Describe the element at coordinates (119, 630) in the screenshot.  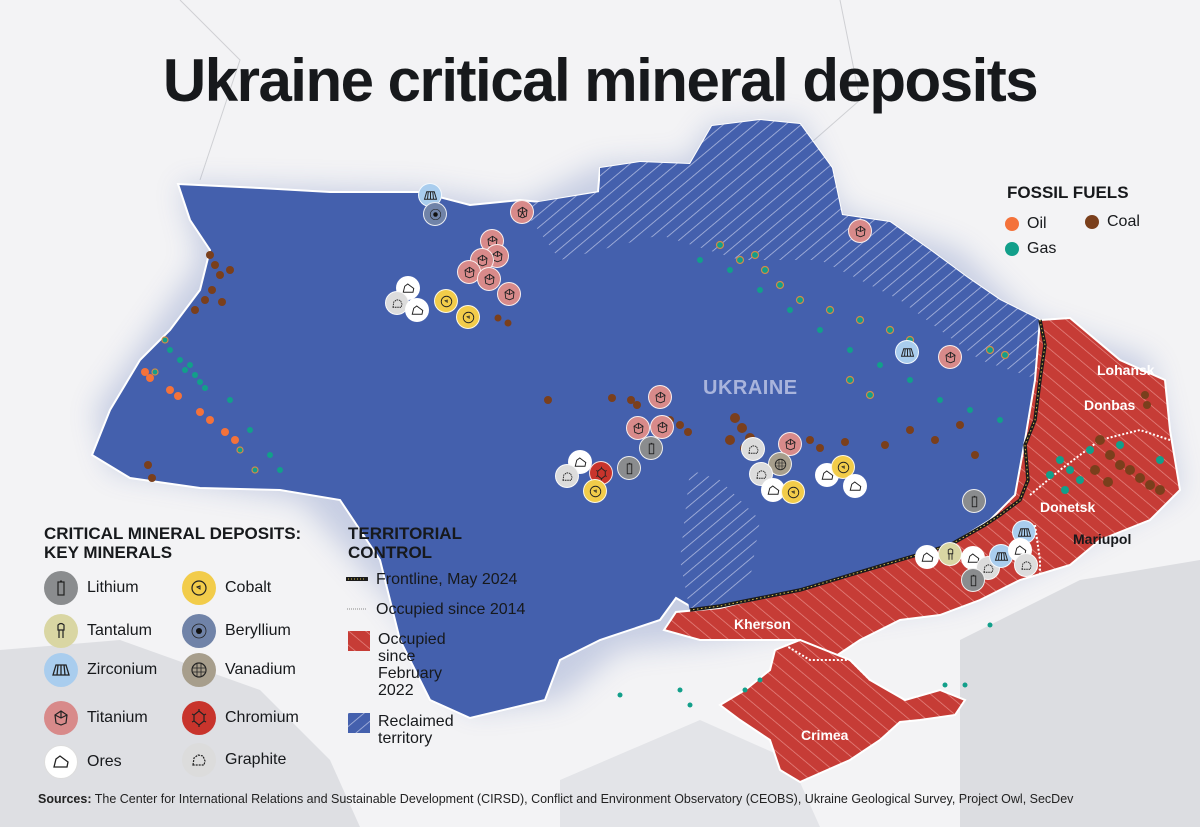
I see `legend-label: Tantalum` at that location.